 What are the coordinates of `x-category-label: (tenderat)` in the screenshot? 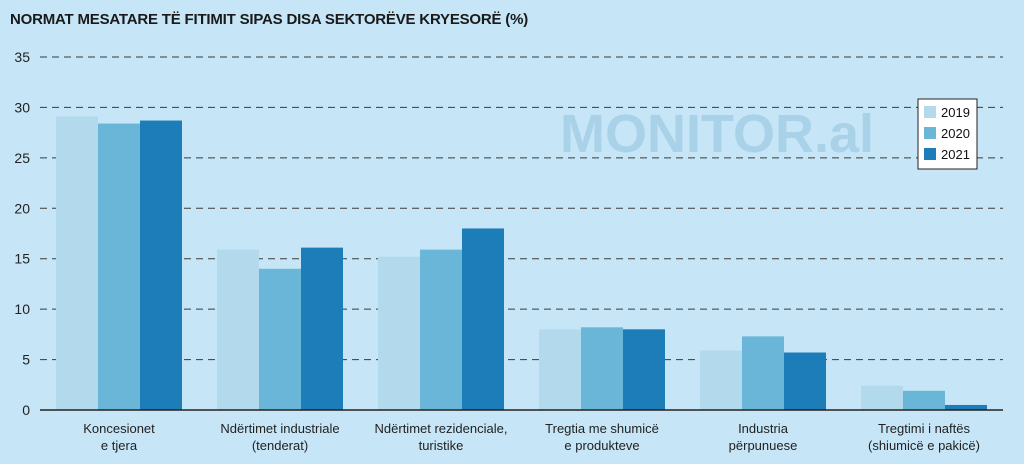 It's located at (280, 445).